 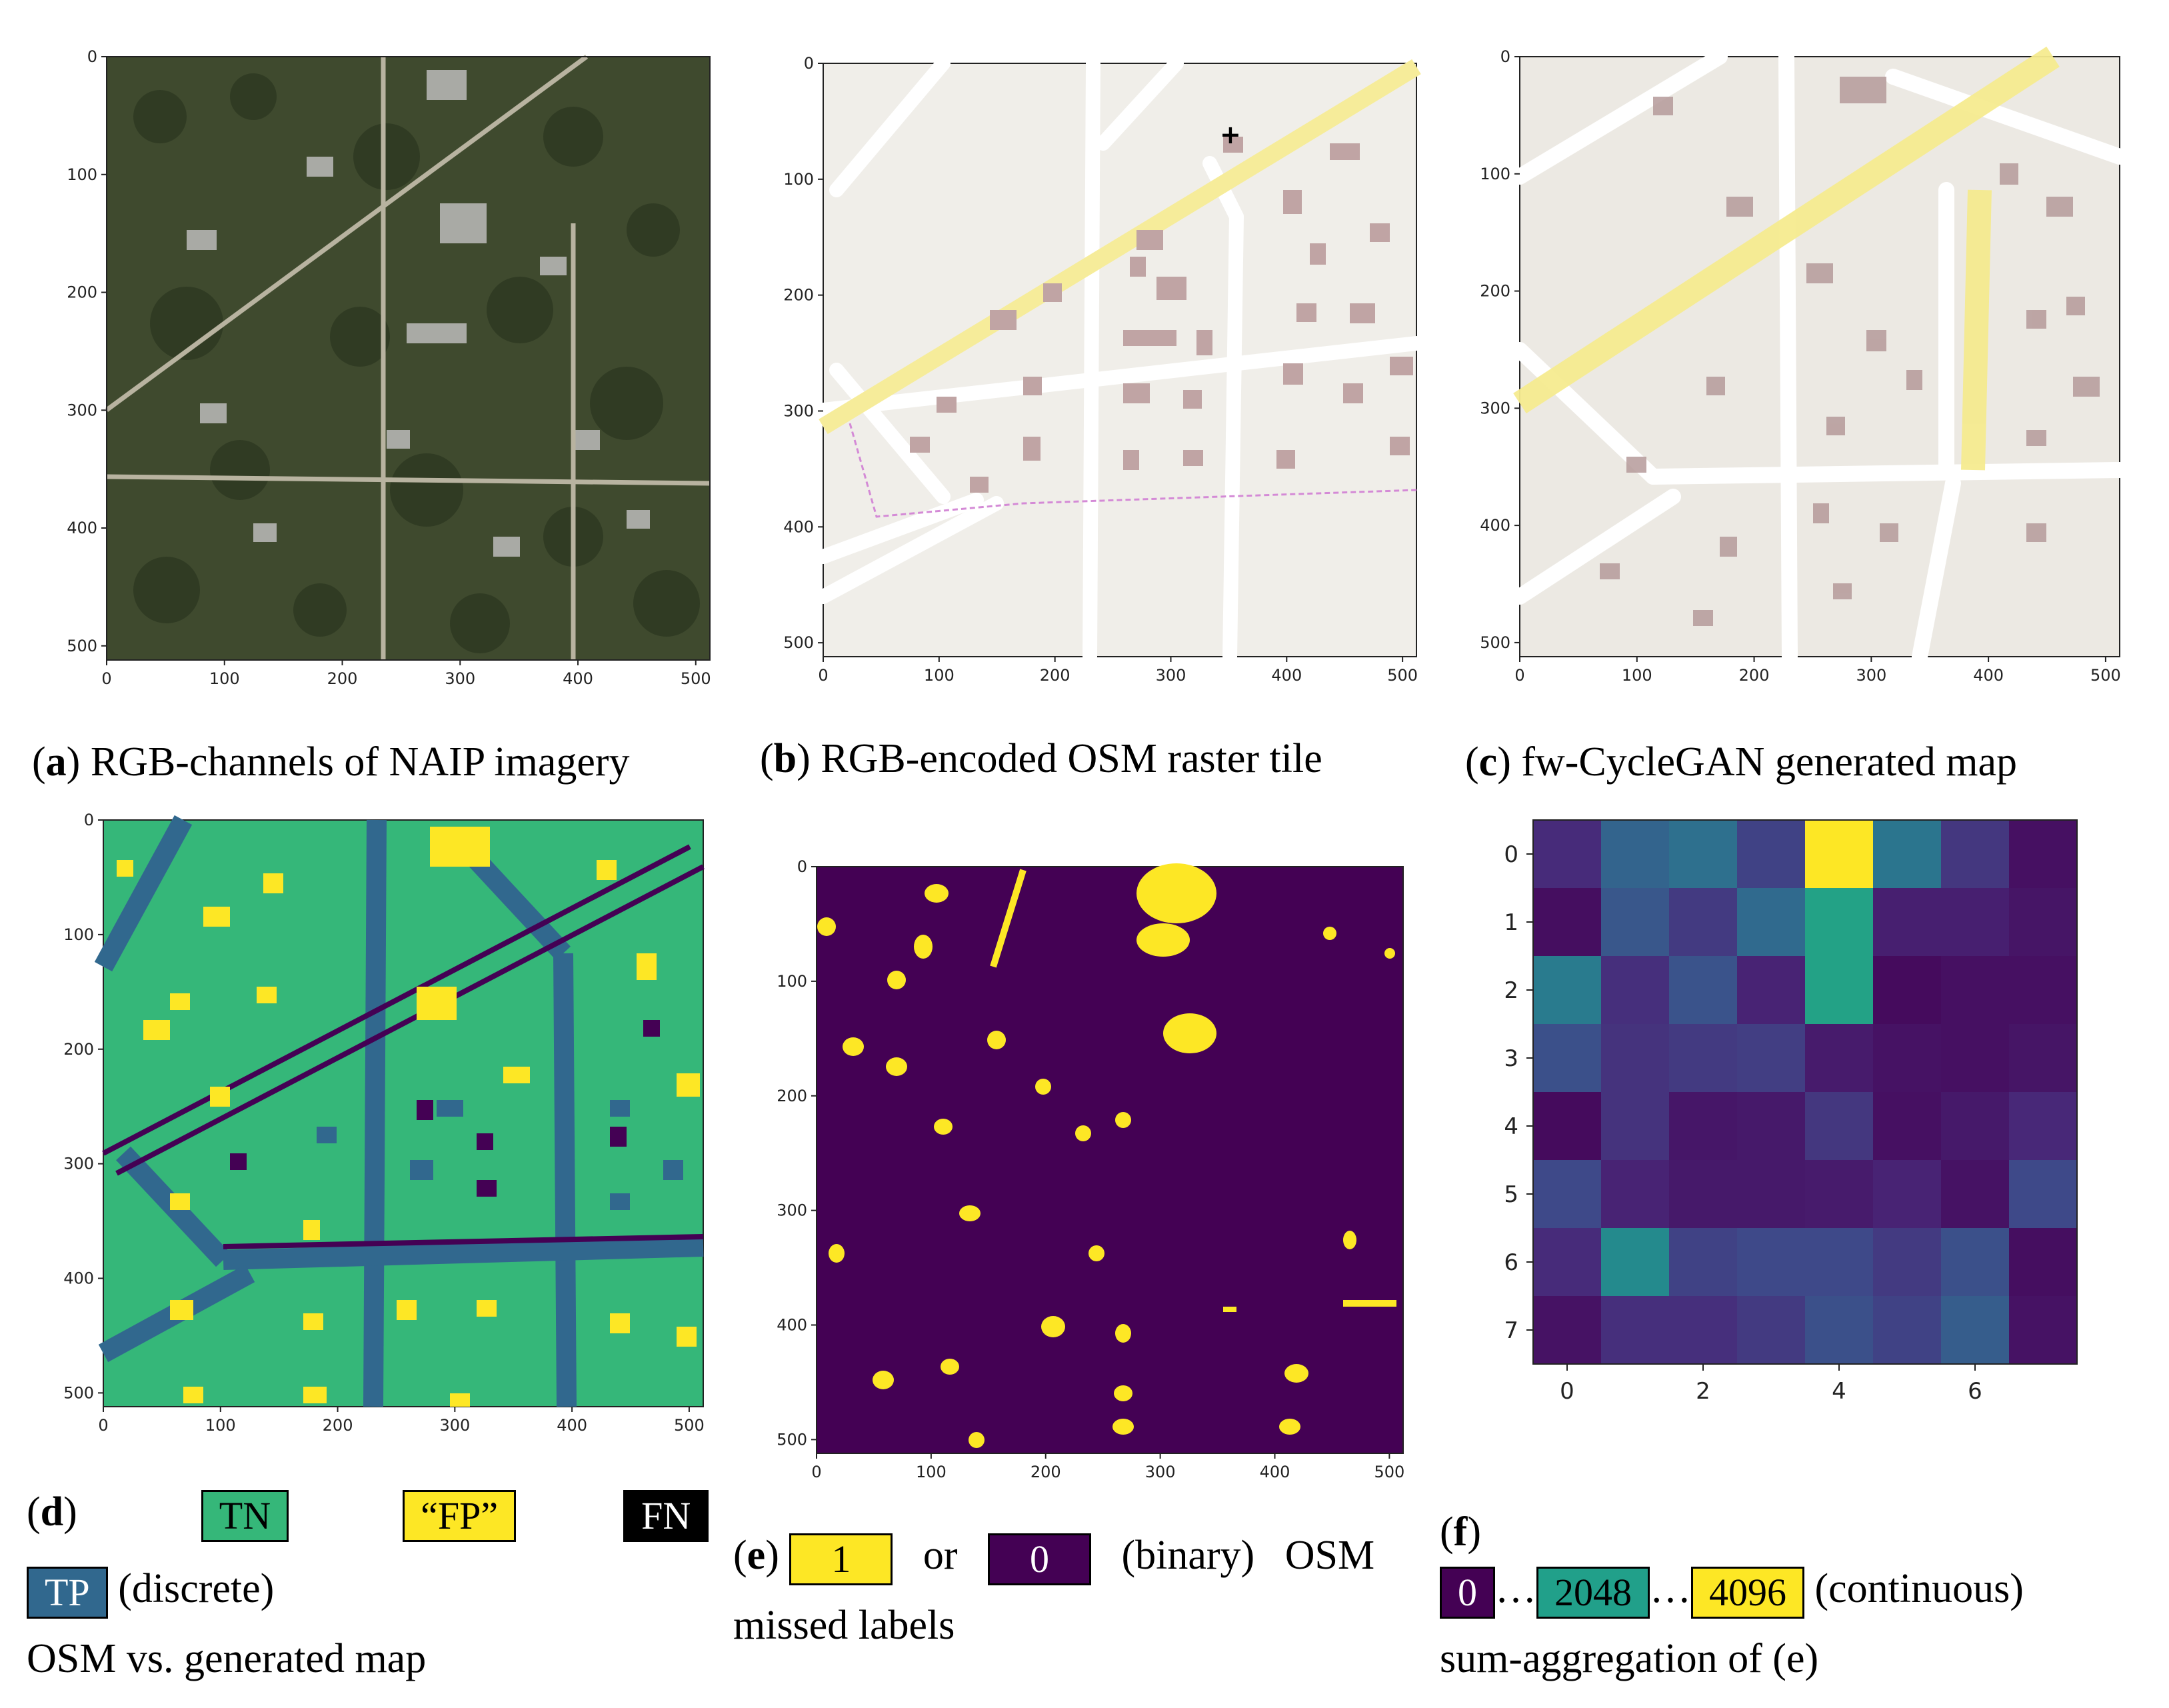 I want to click on heatmap-cells, so click(x=1805, y=1092).